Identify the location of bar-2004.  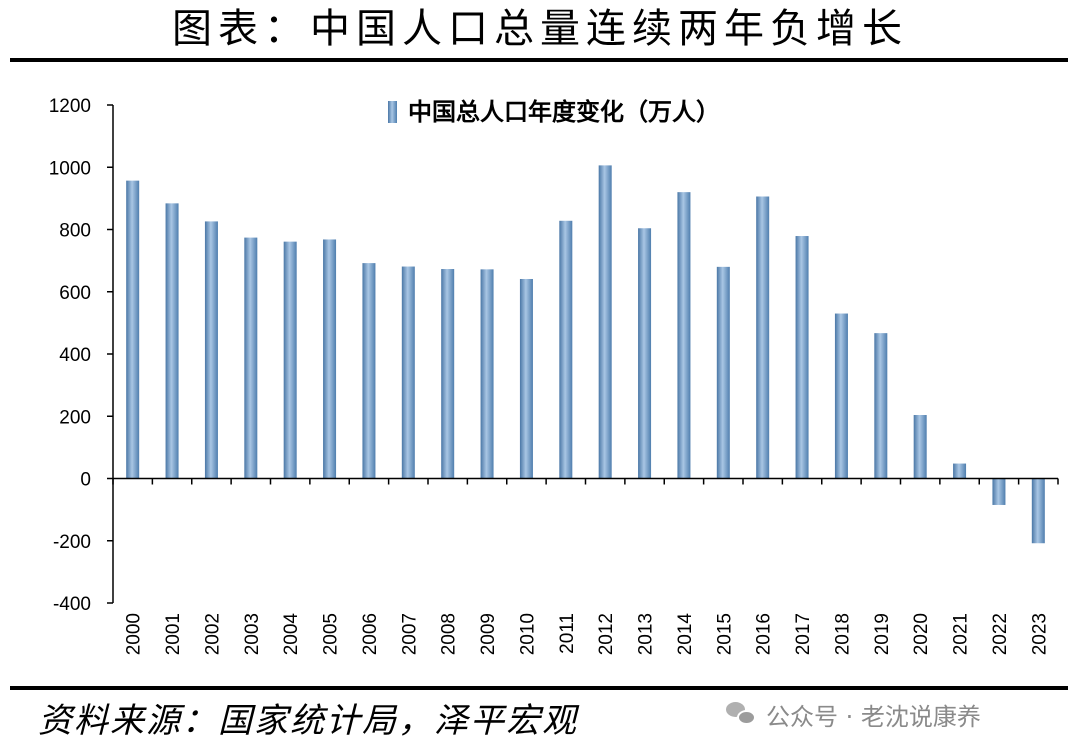
(290, 360).